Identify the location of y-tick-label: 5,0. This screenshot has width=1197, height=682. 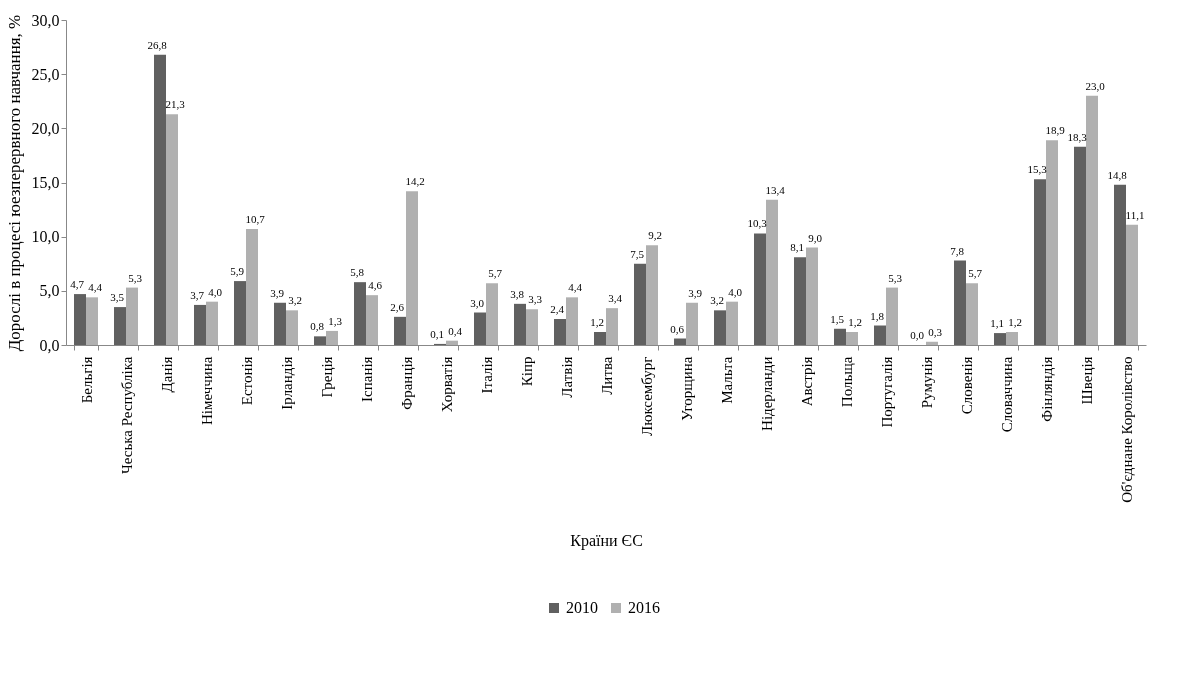
(49, 291).